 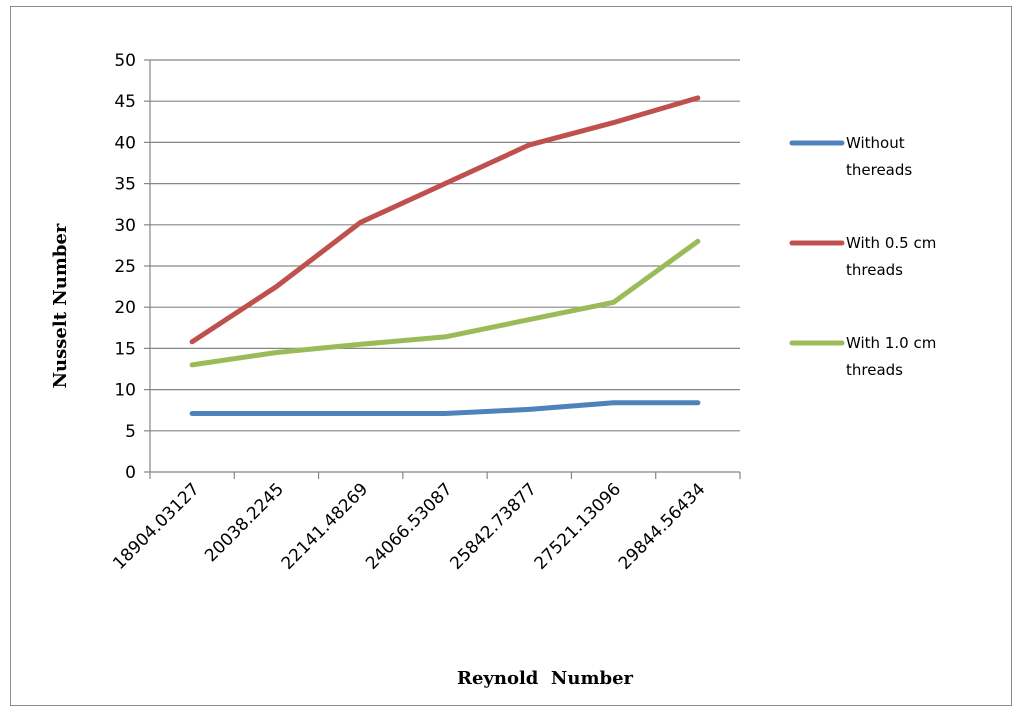 I want to click on y-axis-title: Nusselt Number, so click(x=60, y=305).